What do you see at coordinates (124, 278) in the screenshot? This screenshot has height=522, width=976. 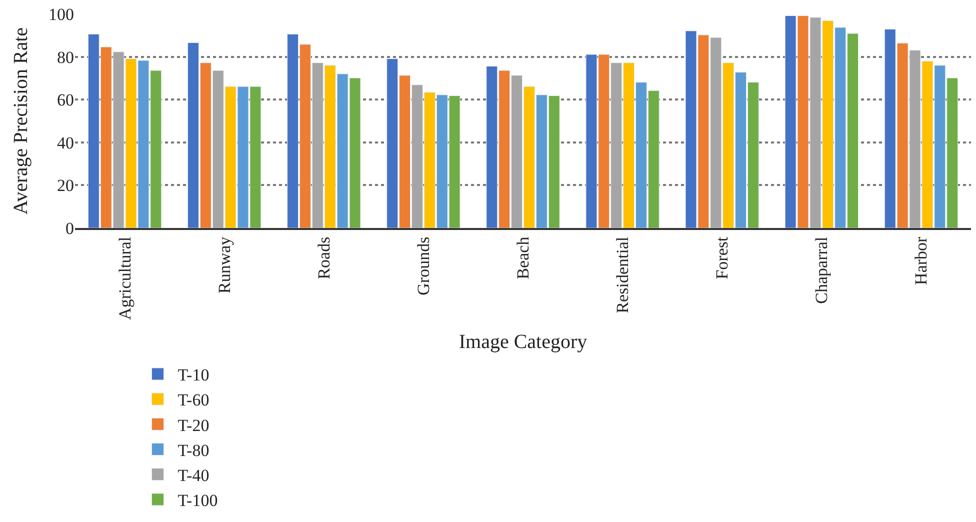 I see `x-tick-label: Agricultural` at bounding box center [124, 278].